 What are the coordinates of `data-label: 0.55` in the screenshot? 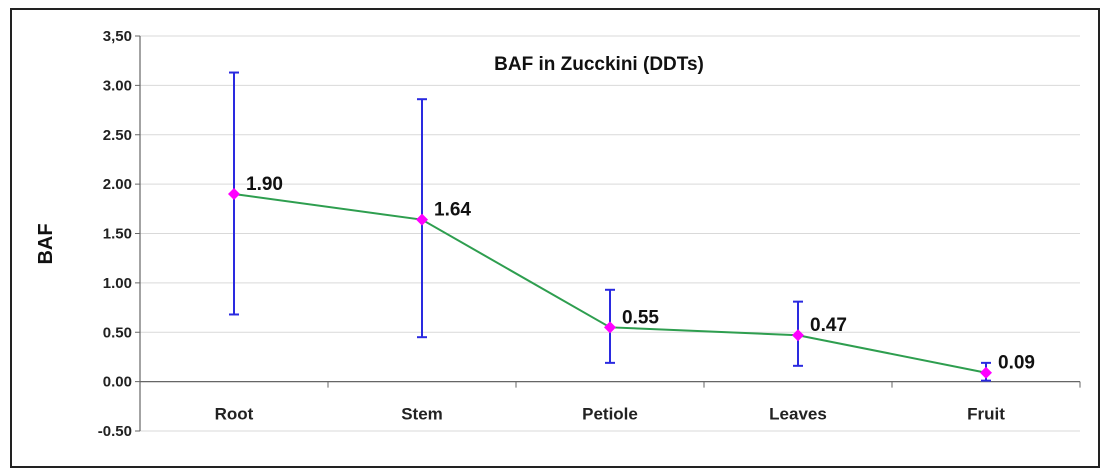 It's located at (640, 317).